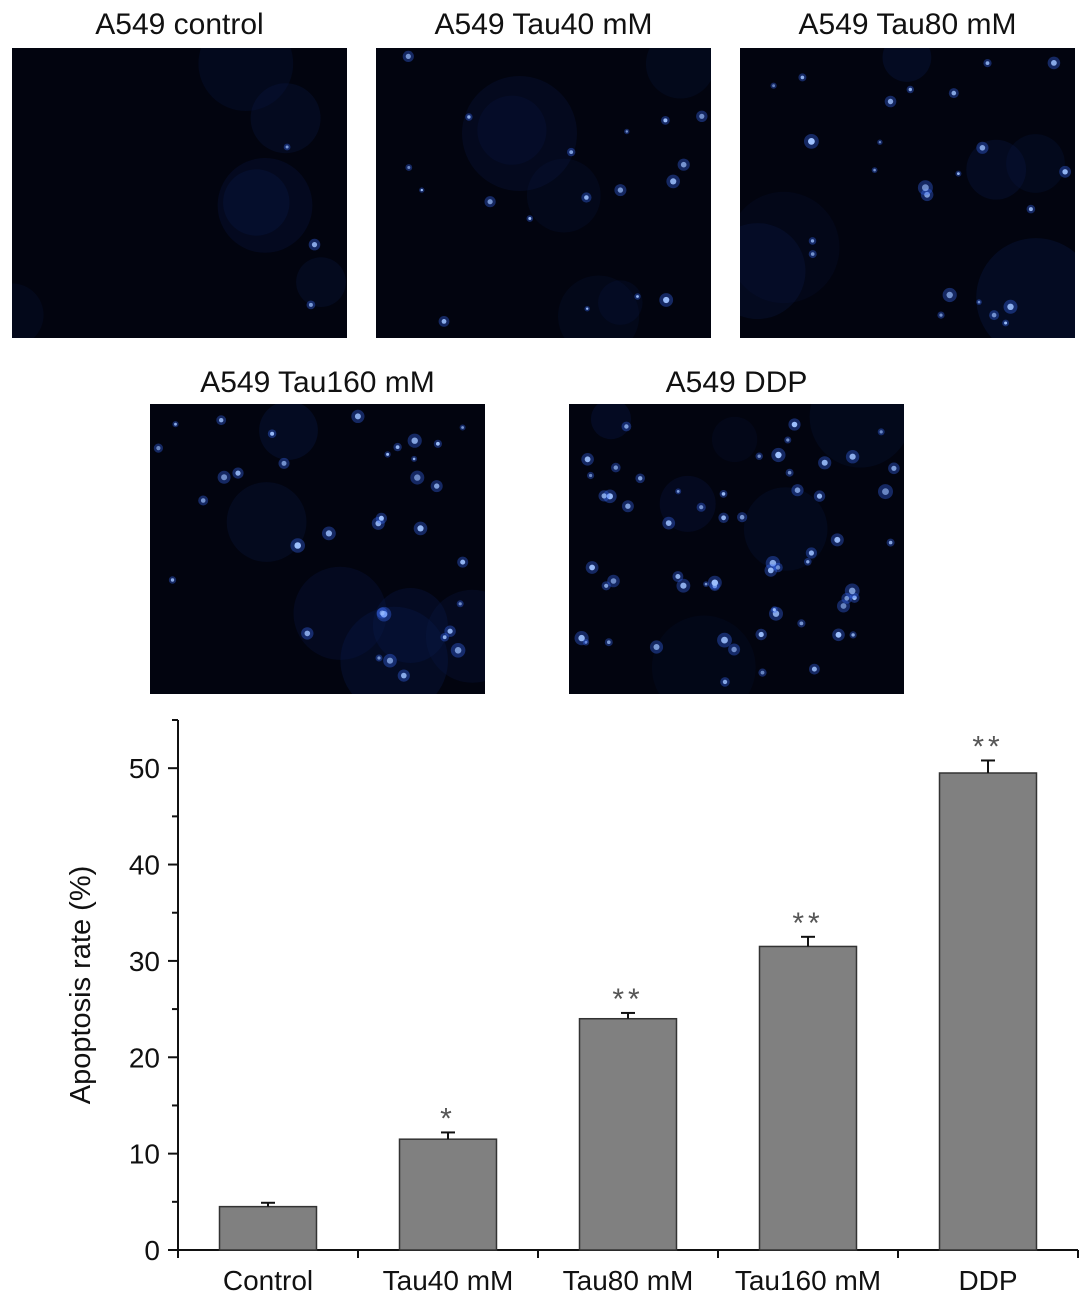  What do you see at coordinates (317, 549) in the screenshot?
I see `micrograph-tau160` at bounding box center [317, 549].